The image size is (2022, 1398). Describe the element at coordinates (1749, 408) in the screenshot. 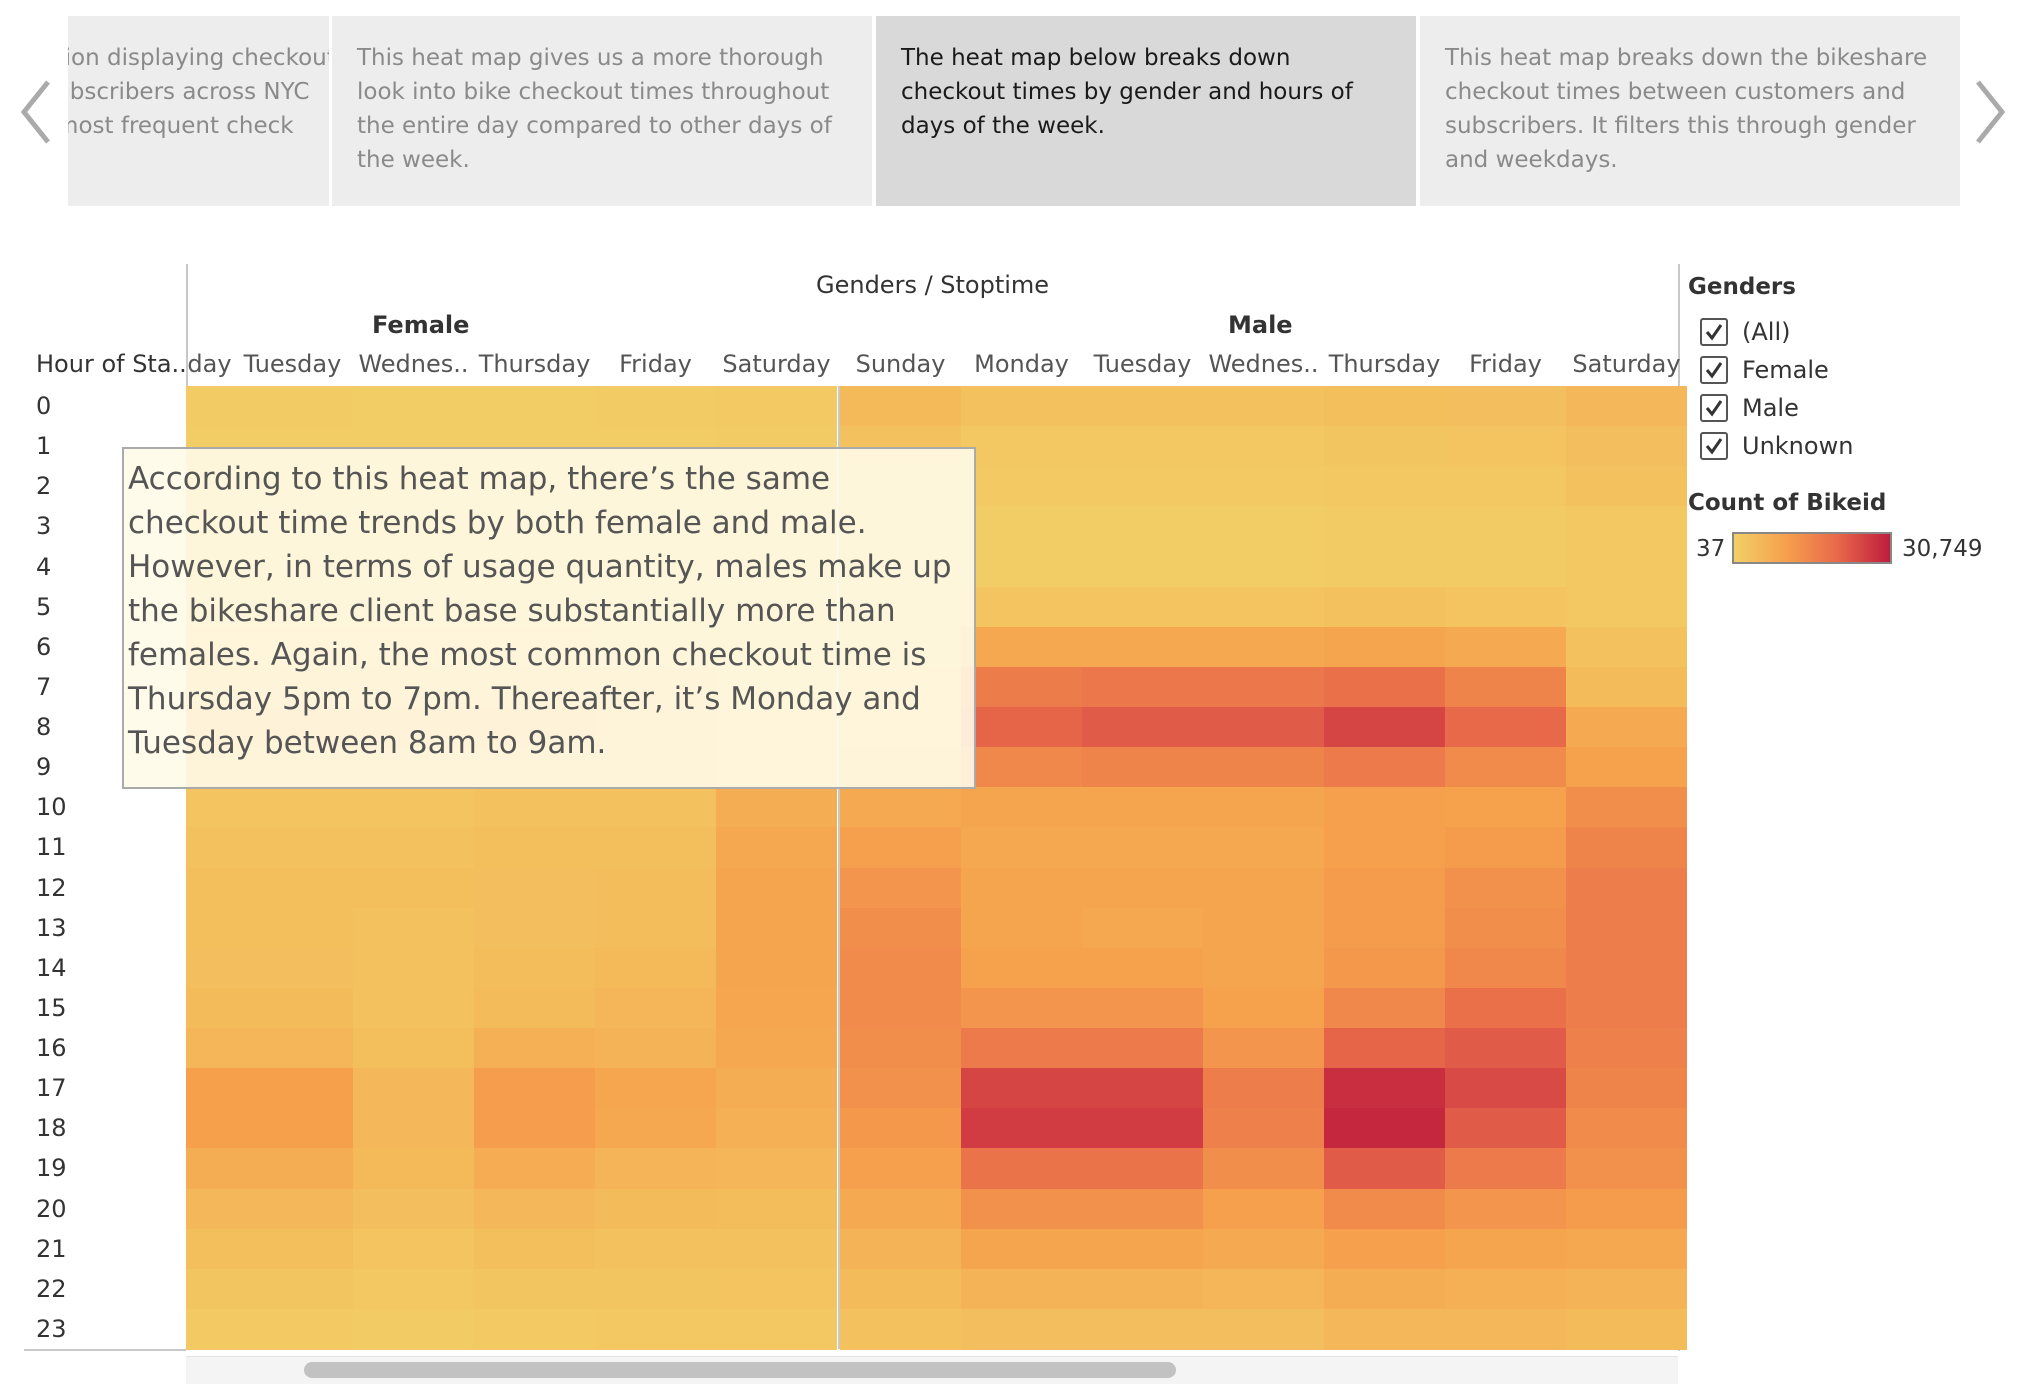

I see `filter-male: Male` at that location.